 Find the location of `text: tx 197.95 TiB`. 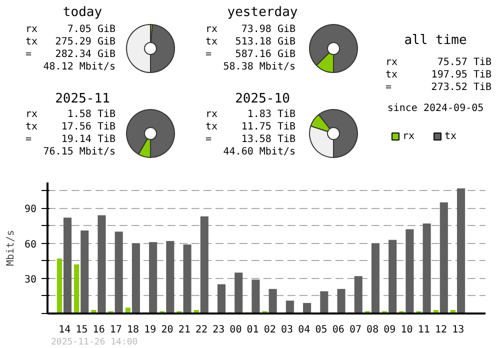

text: tx 197.95 TiB is located at coordinates (439, 75).